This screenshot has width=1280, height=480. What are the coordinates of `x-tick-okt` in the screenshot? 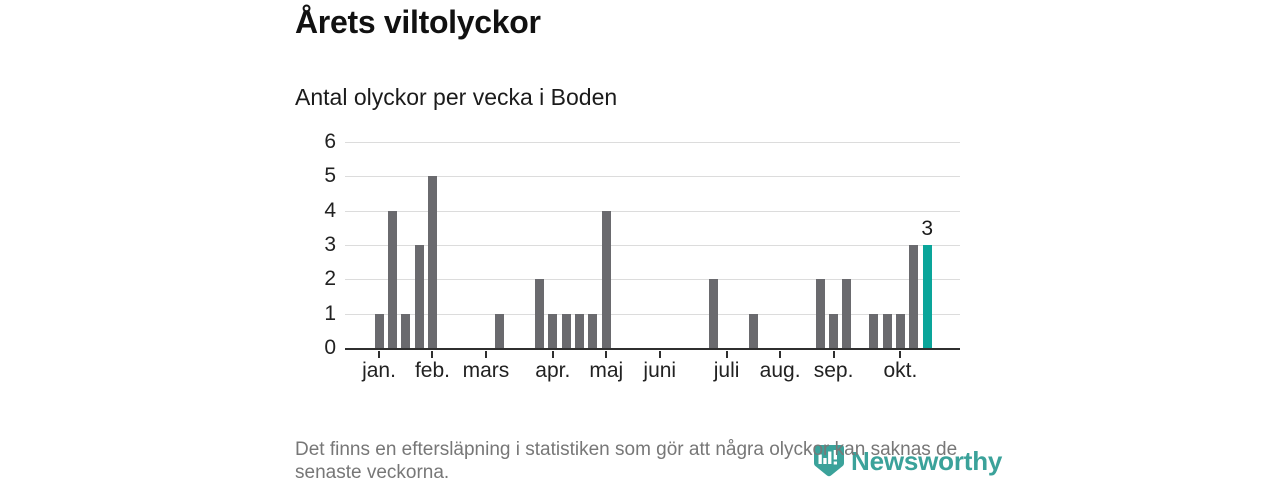 It's located at (900, 354).